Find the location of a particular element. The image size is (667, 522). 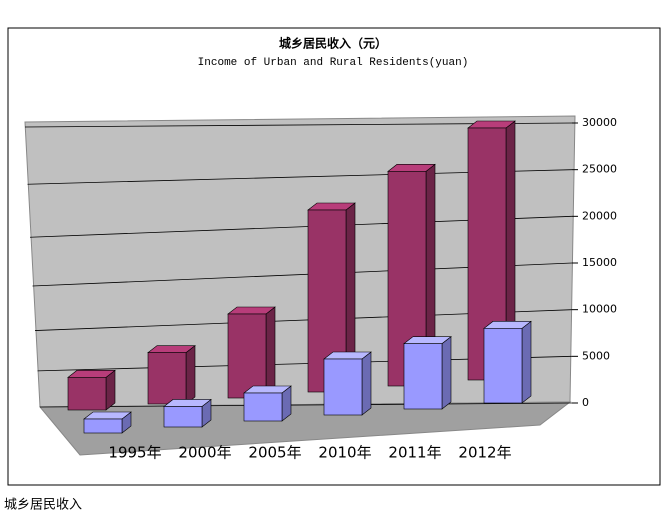

y-tick-label: 25000 is located at coordinates (599, 169).